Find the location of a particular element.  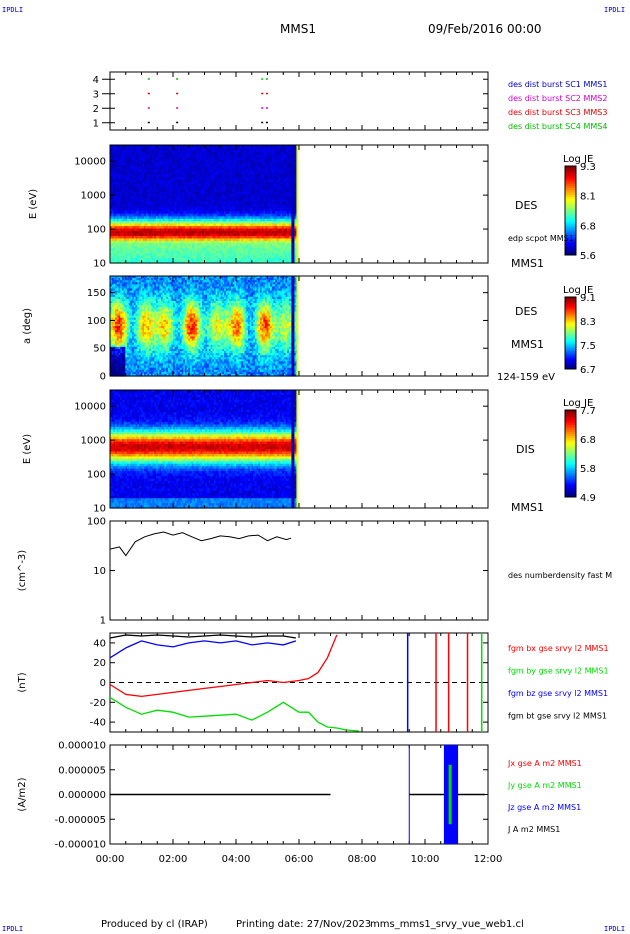

burst-y-tick-label: 4 is located at coordinates (96, 80).